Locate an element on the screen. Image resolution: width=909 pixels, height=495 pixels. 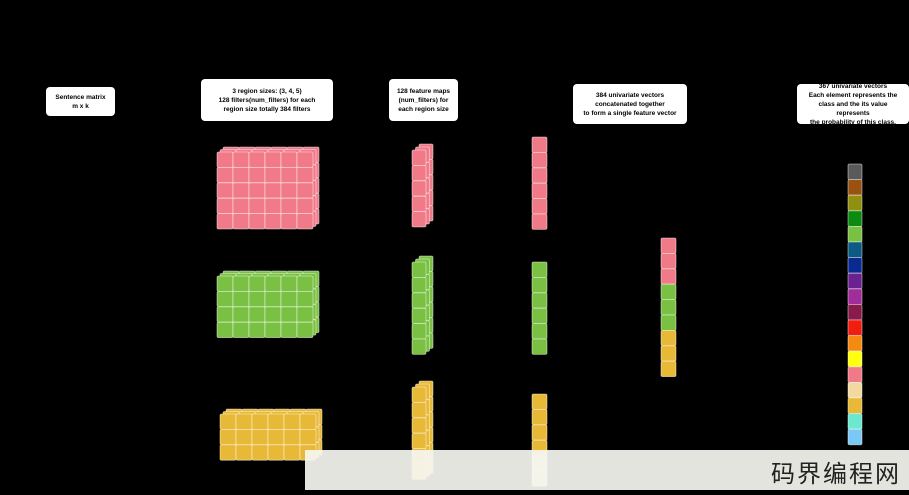
watermark-banner is located at coordinates (607, 470).